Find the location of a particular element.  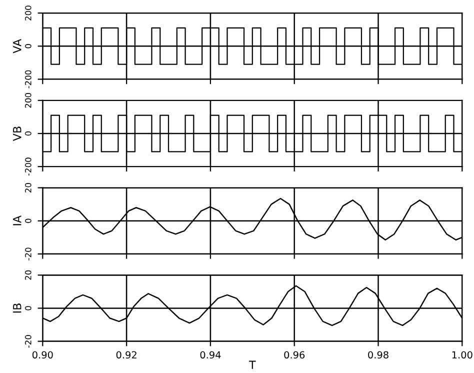

x-tick-label: 1.00 is located at coordinates (462, 355).